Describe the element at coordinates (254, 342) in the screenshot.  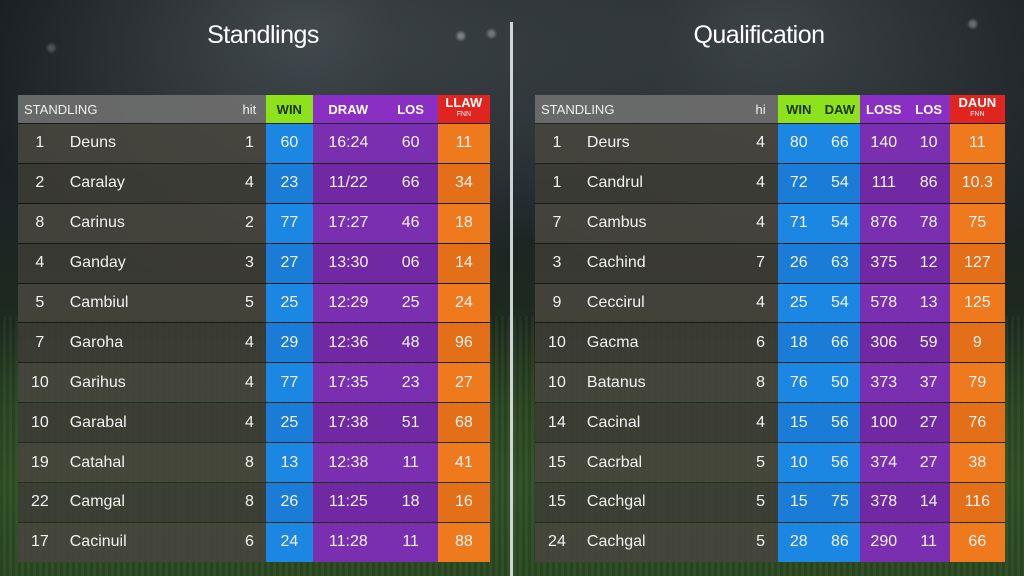
I see `table-row: 7 Garoha 4 29 12:36 48 96` at that location.